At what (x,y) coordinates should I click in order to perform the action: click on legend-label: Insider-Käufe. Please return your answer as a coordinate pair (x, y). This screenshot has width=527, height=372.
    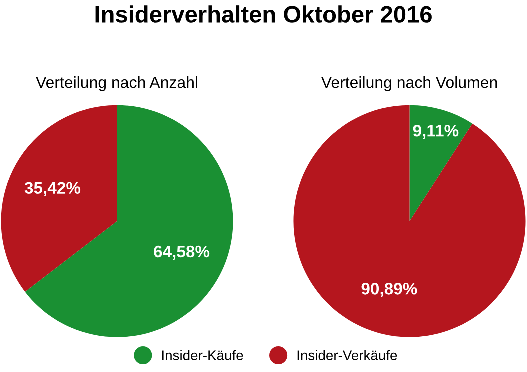
    Looking at the image, I should click on (203, 355).